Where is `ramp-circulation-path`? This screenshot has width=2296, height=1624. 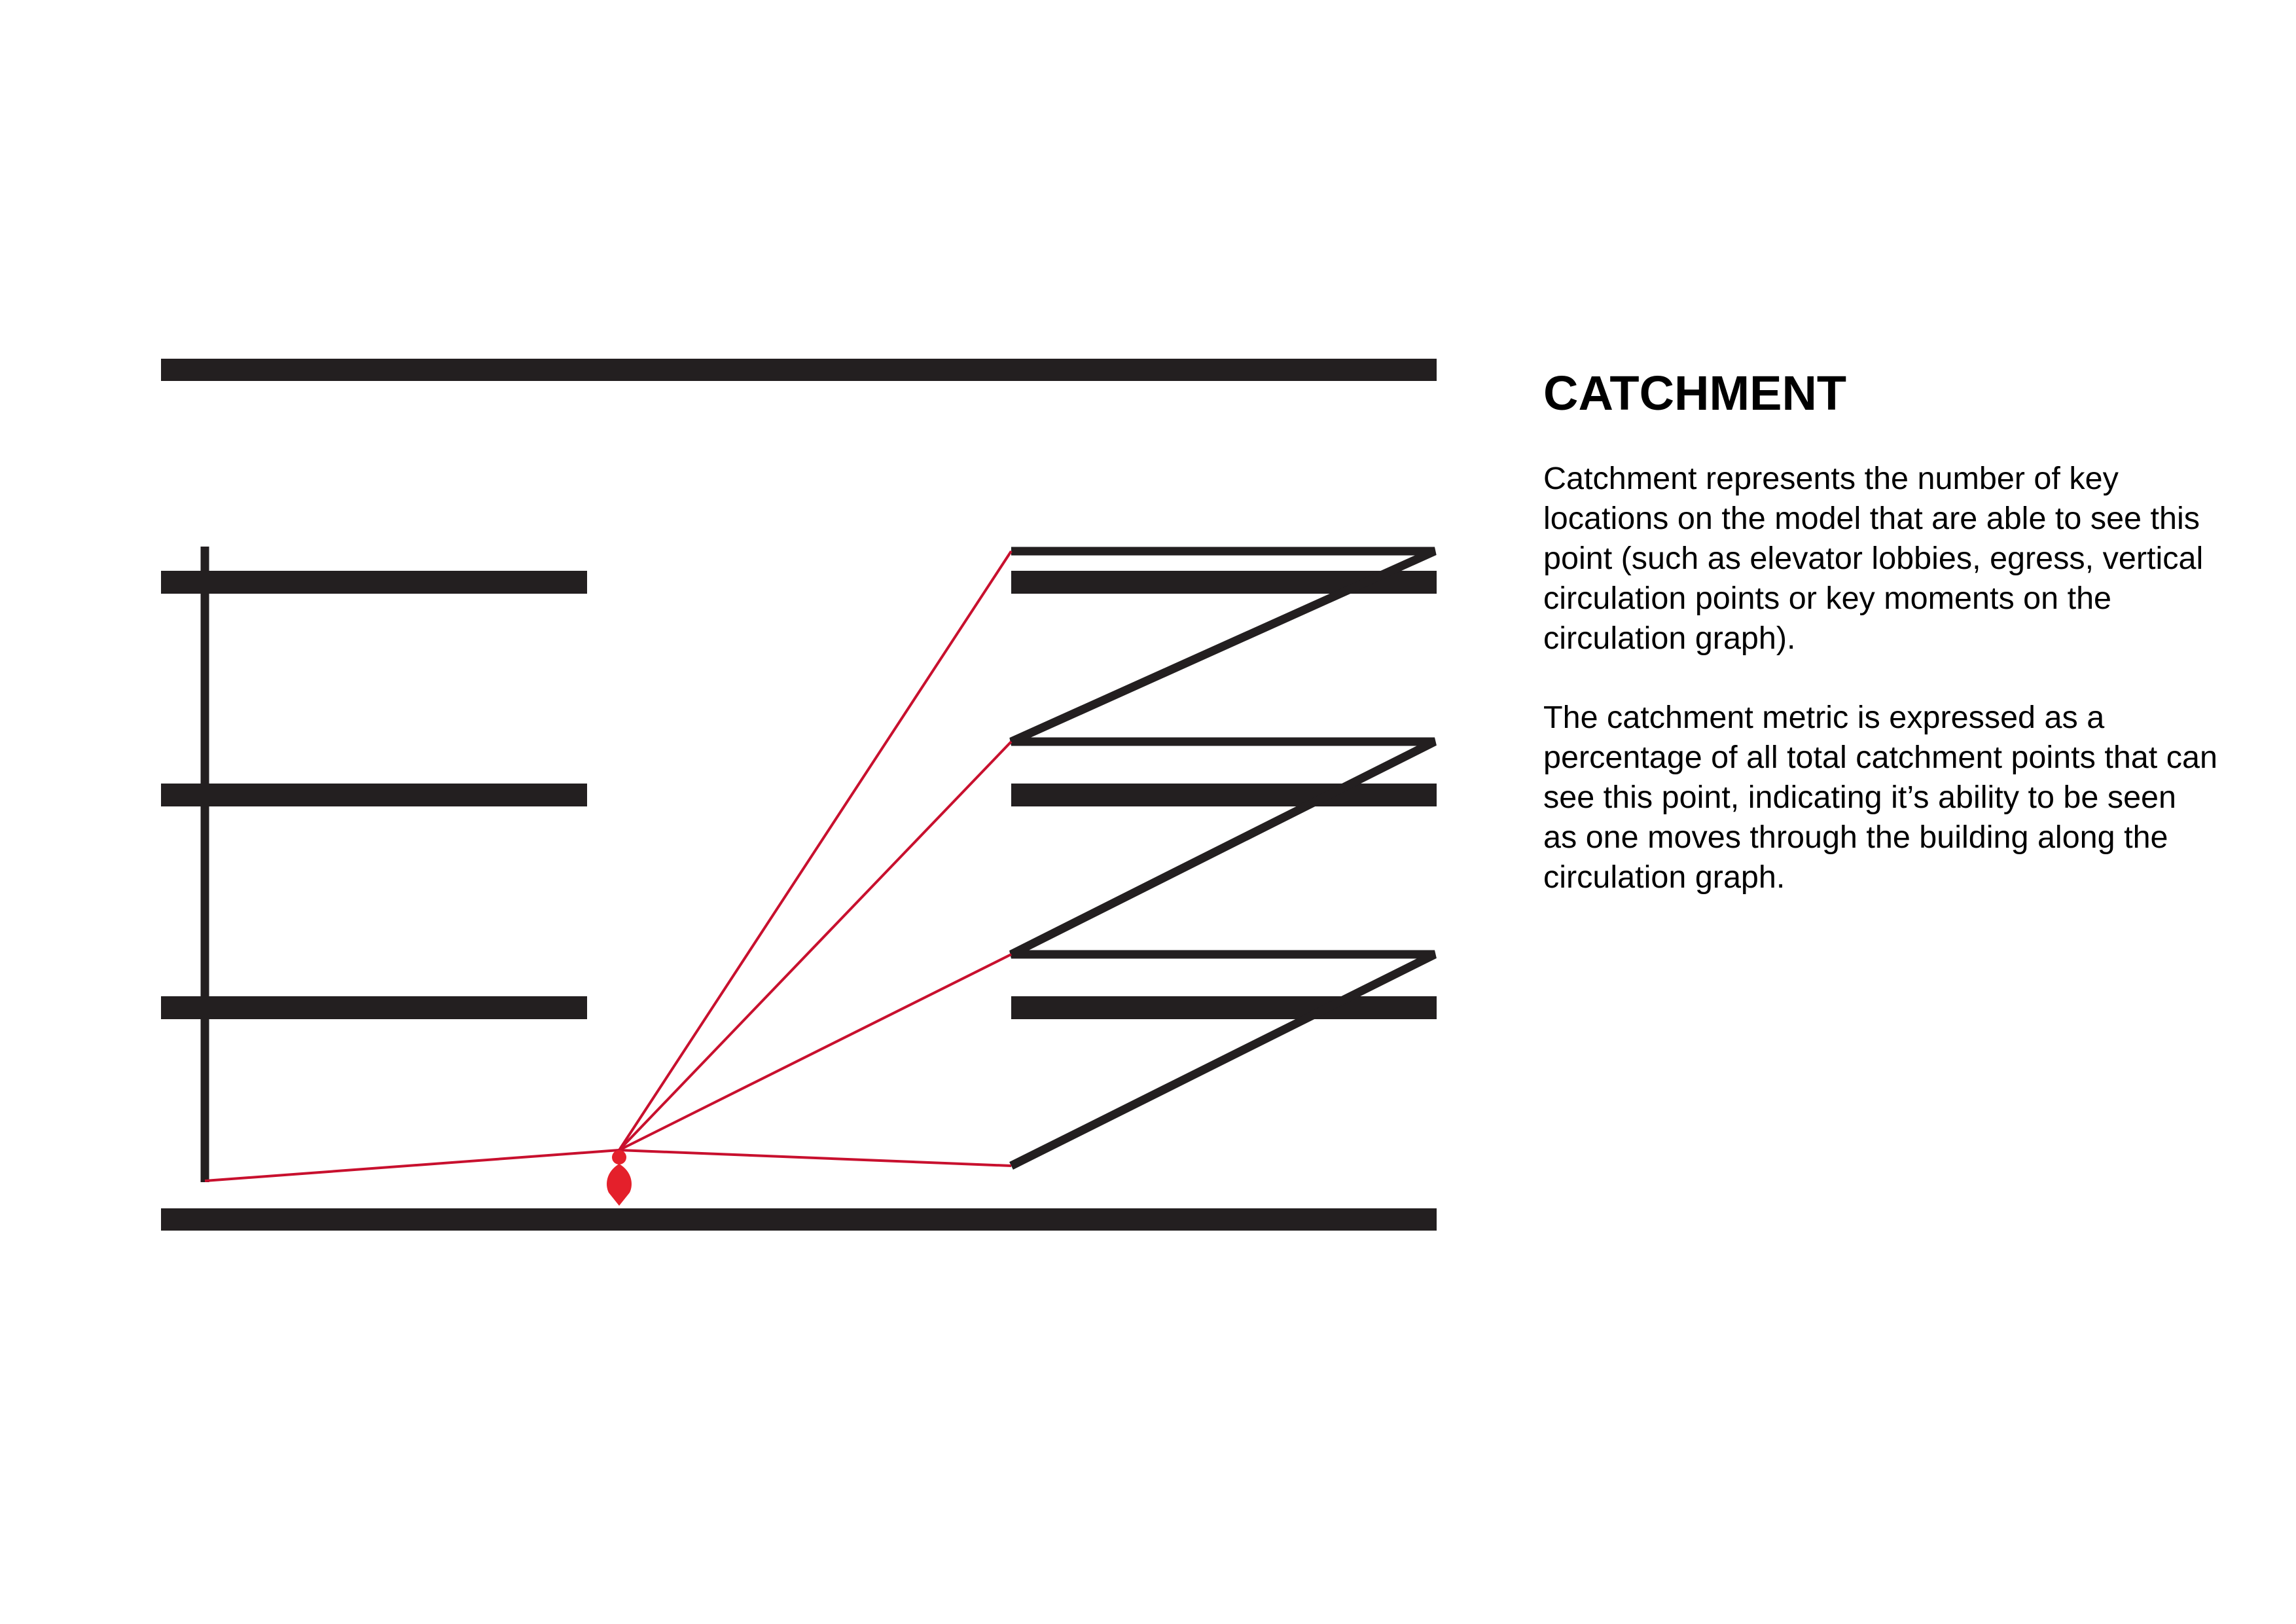
ramp-circulation-path is located at coordinates (1223, 858).